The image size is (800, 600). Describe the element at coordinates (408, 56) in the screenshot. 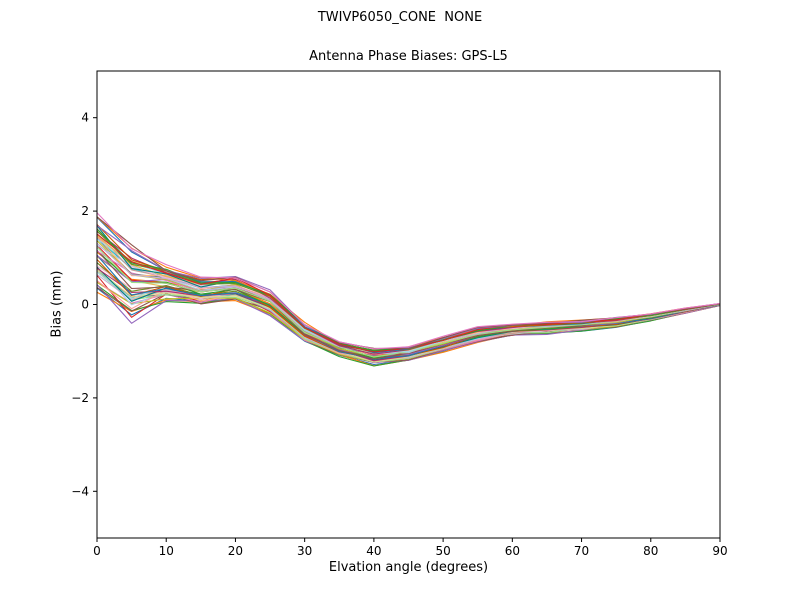

I see `chart-subtitle: Antenna Phase Biases: GPS-L5` at that location.